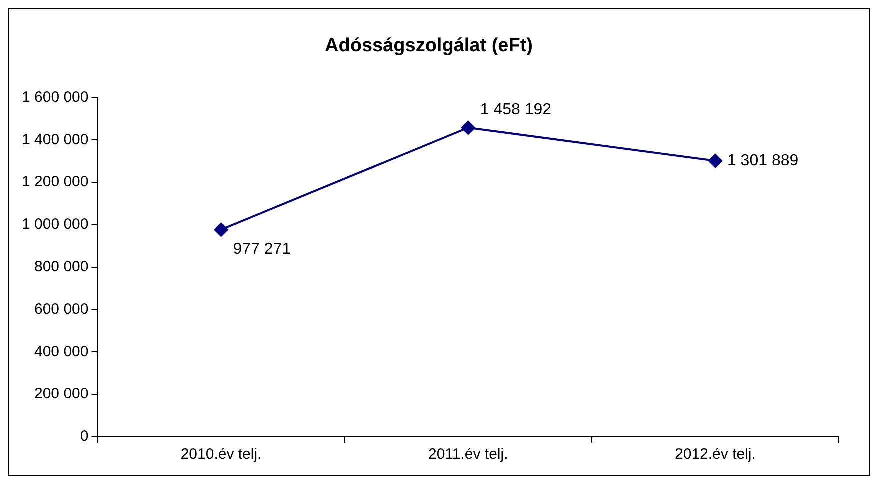 The image size is (880, 486). Describe the element at coordinates (468, 455) in the screenshot. I see `x-tick-label: 2011.év telj.` at that location.